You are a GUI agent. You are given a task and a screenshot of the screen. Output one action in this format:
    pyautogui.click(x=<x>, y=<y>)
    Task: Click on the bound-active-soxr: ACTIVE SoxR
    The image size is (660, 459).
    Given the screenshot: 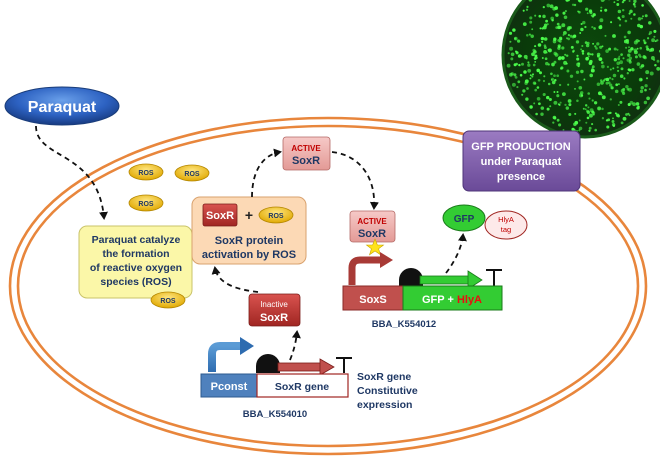 What is the action you would take?
    pyautogui.click(x=372, y=233)
    